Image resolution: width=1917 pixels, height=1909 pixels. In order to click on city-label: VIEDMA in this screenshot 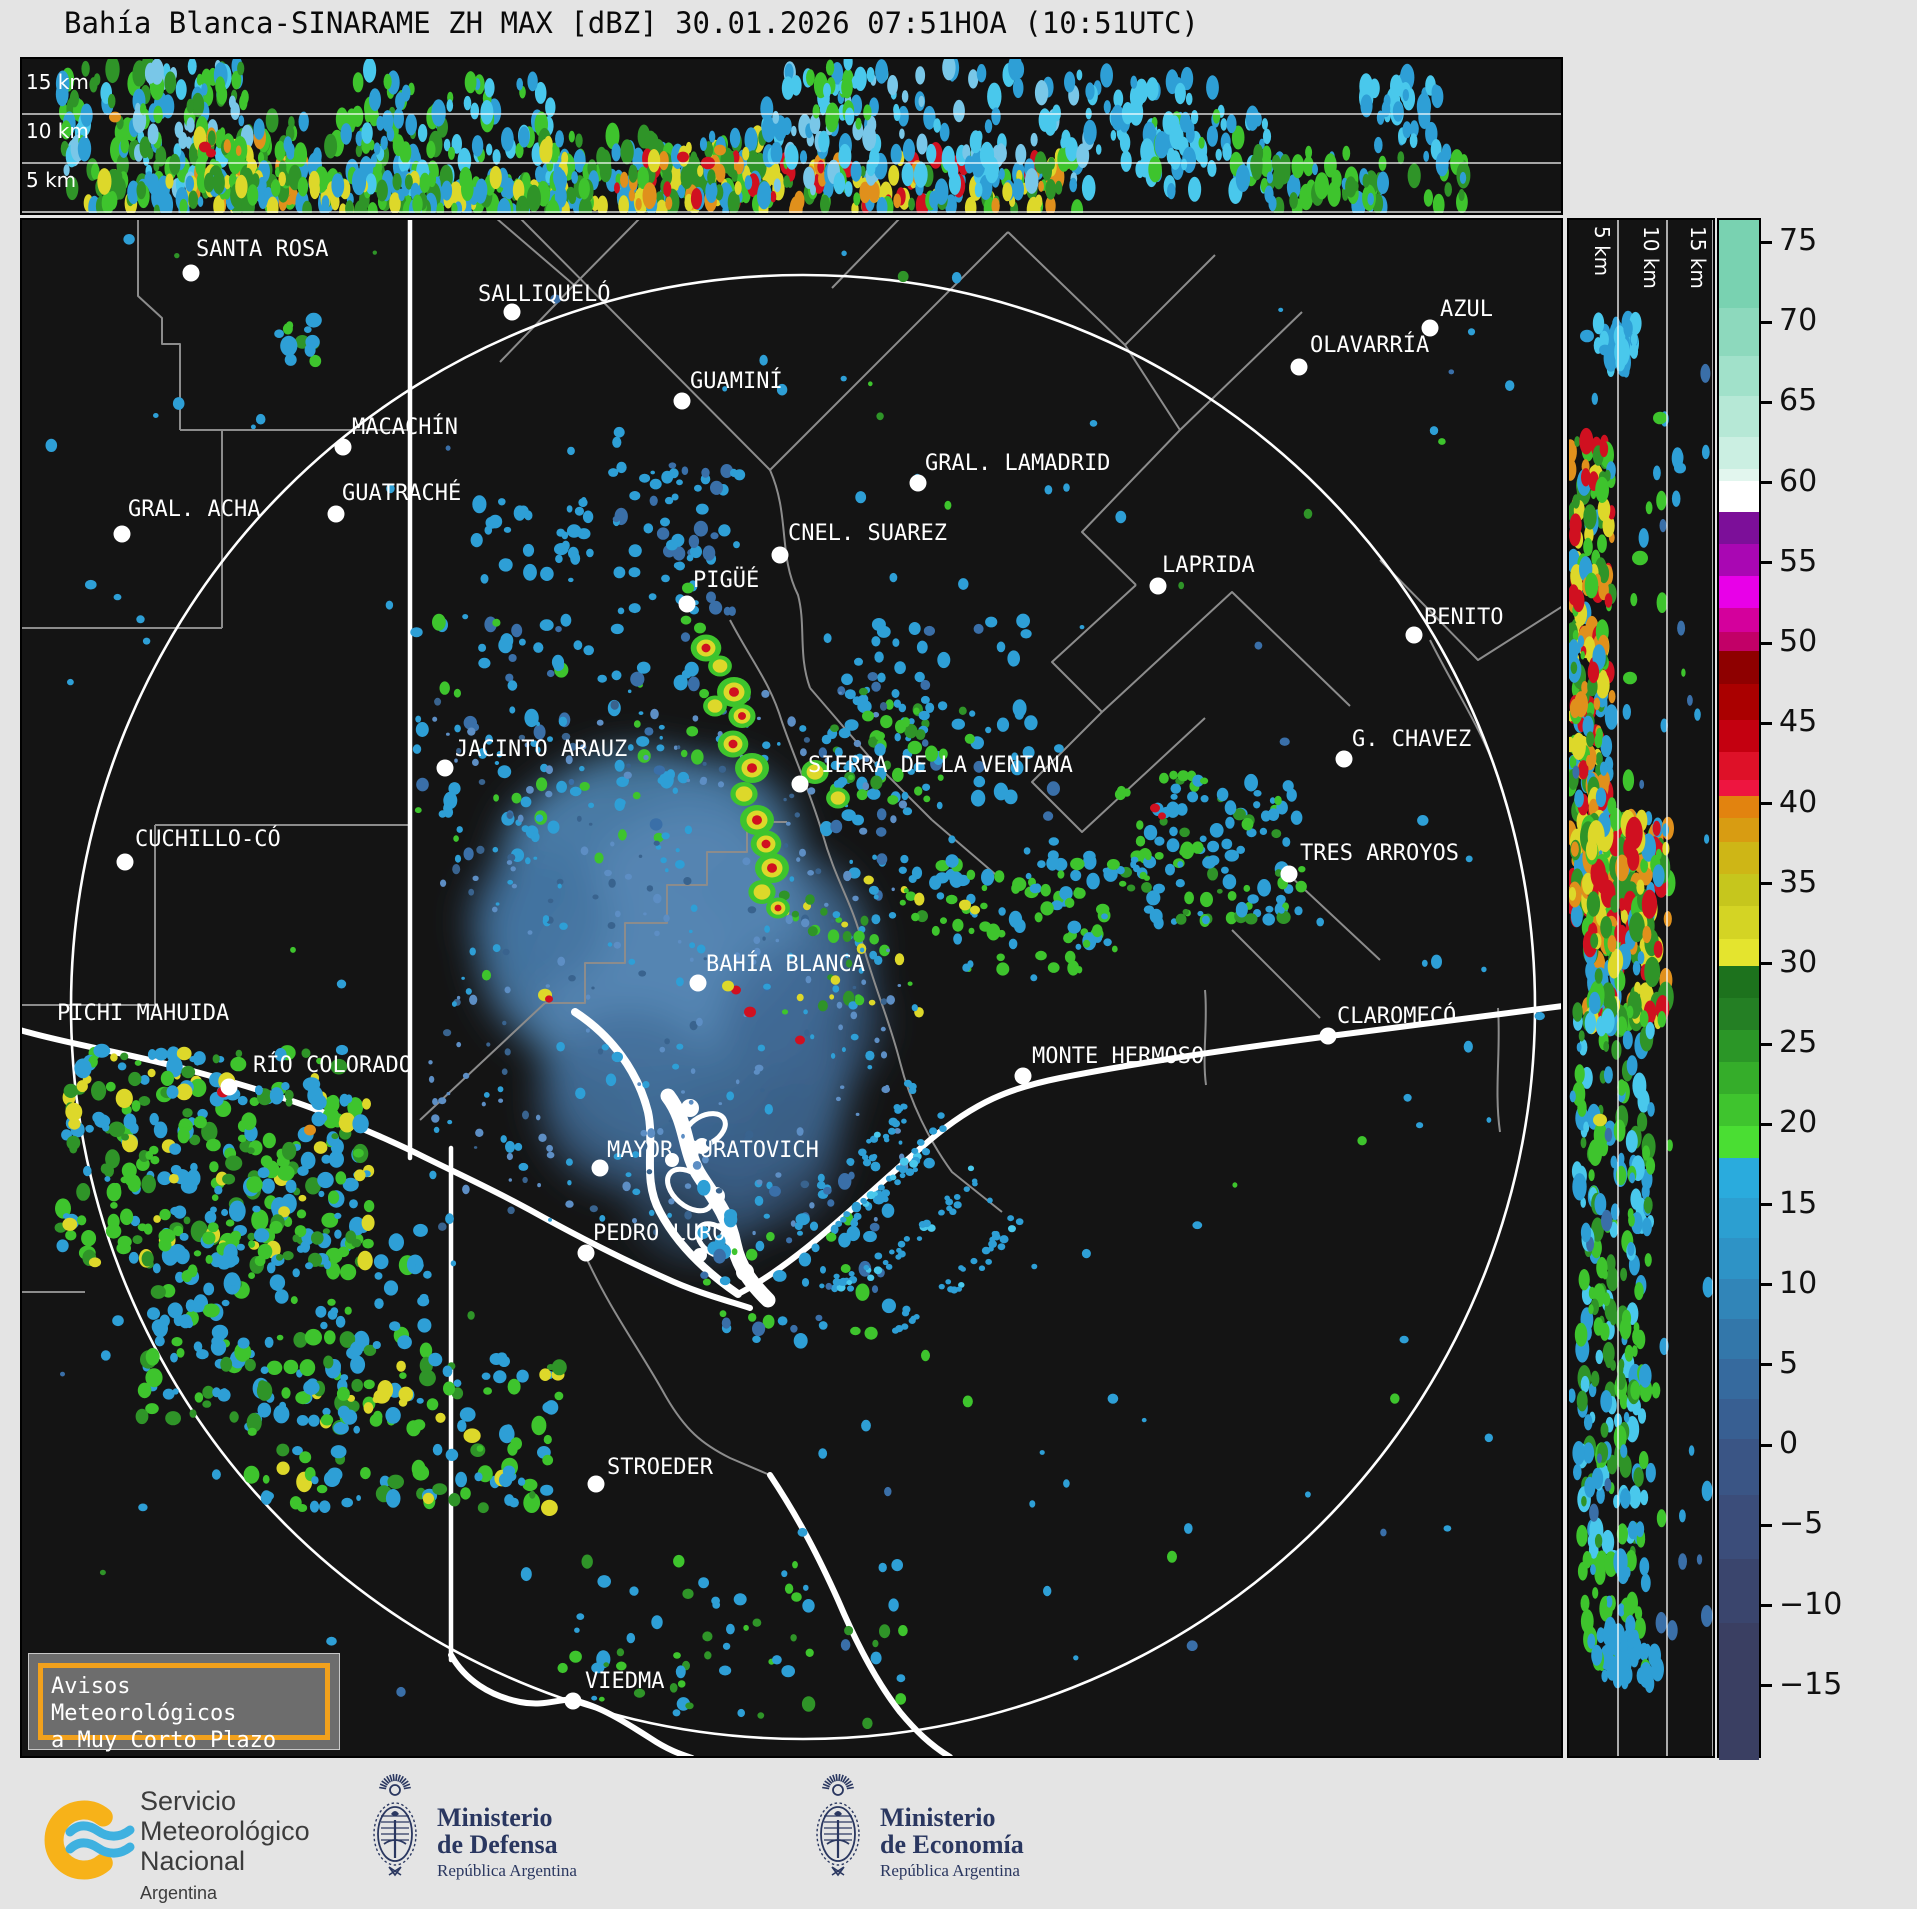, I will do `click(624, 1681)`.